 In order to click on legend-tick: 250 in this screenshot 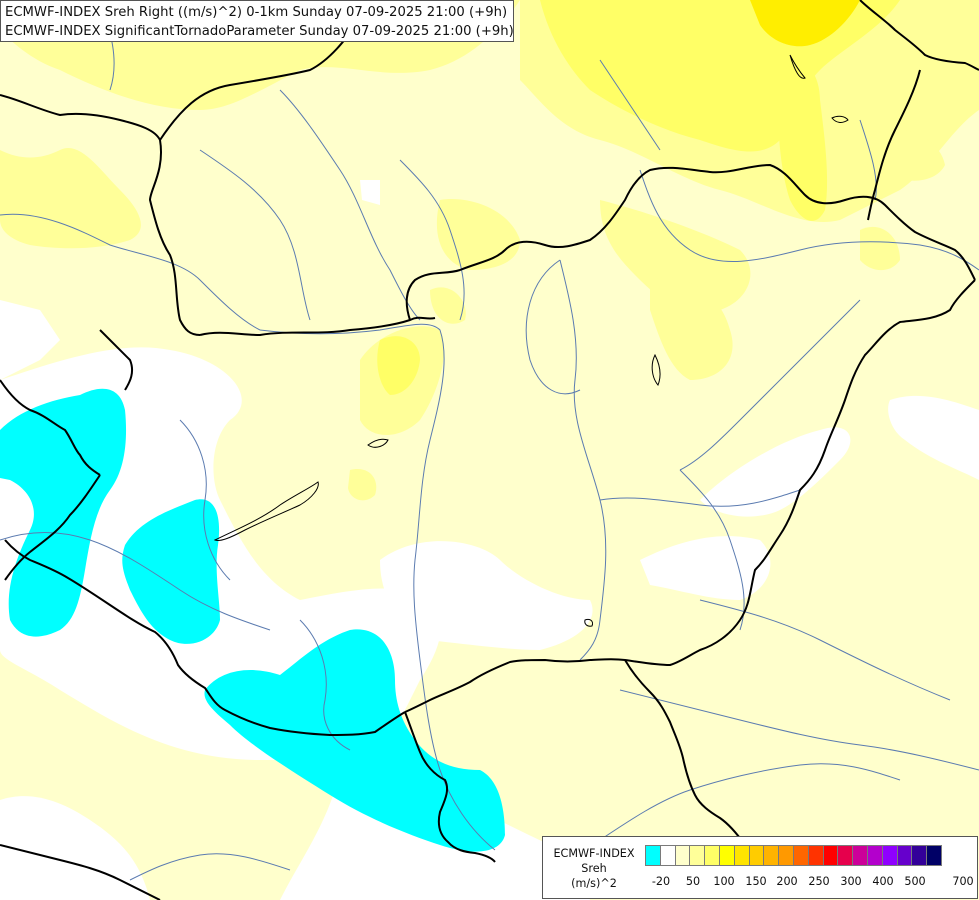, I will do `click(819, 881)`.